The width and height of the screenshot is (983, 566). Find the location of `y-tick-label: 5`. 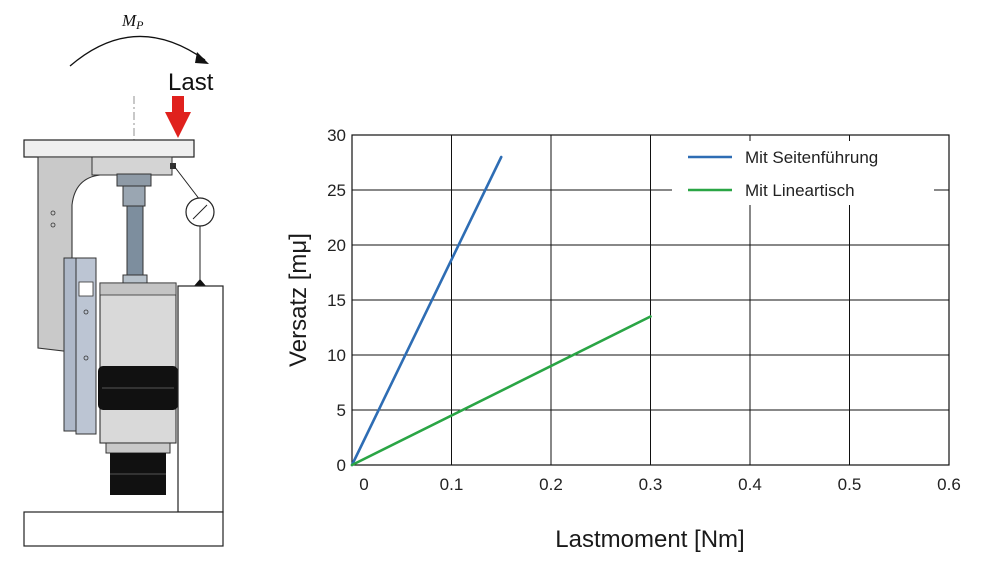

y-tick-label: 5 is located at coordinates (341, 410).